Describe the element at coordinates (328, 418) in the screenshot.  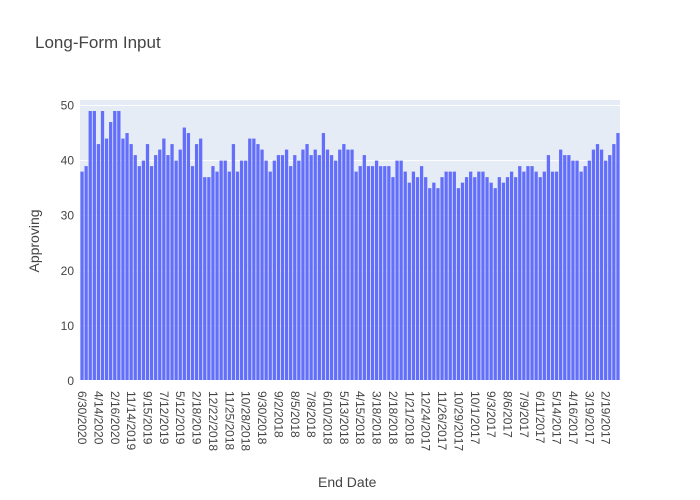
I see `x-tick-label: 6/10/2018` at that location.